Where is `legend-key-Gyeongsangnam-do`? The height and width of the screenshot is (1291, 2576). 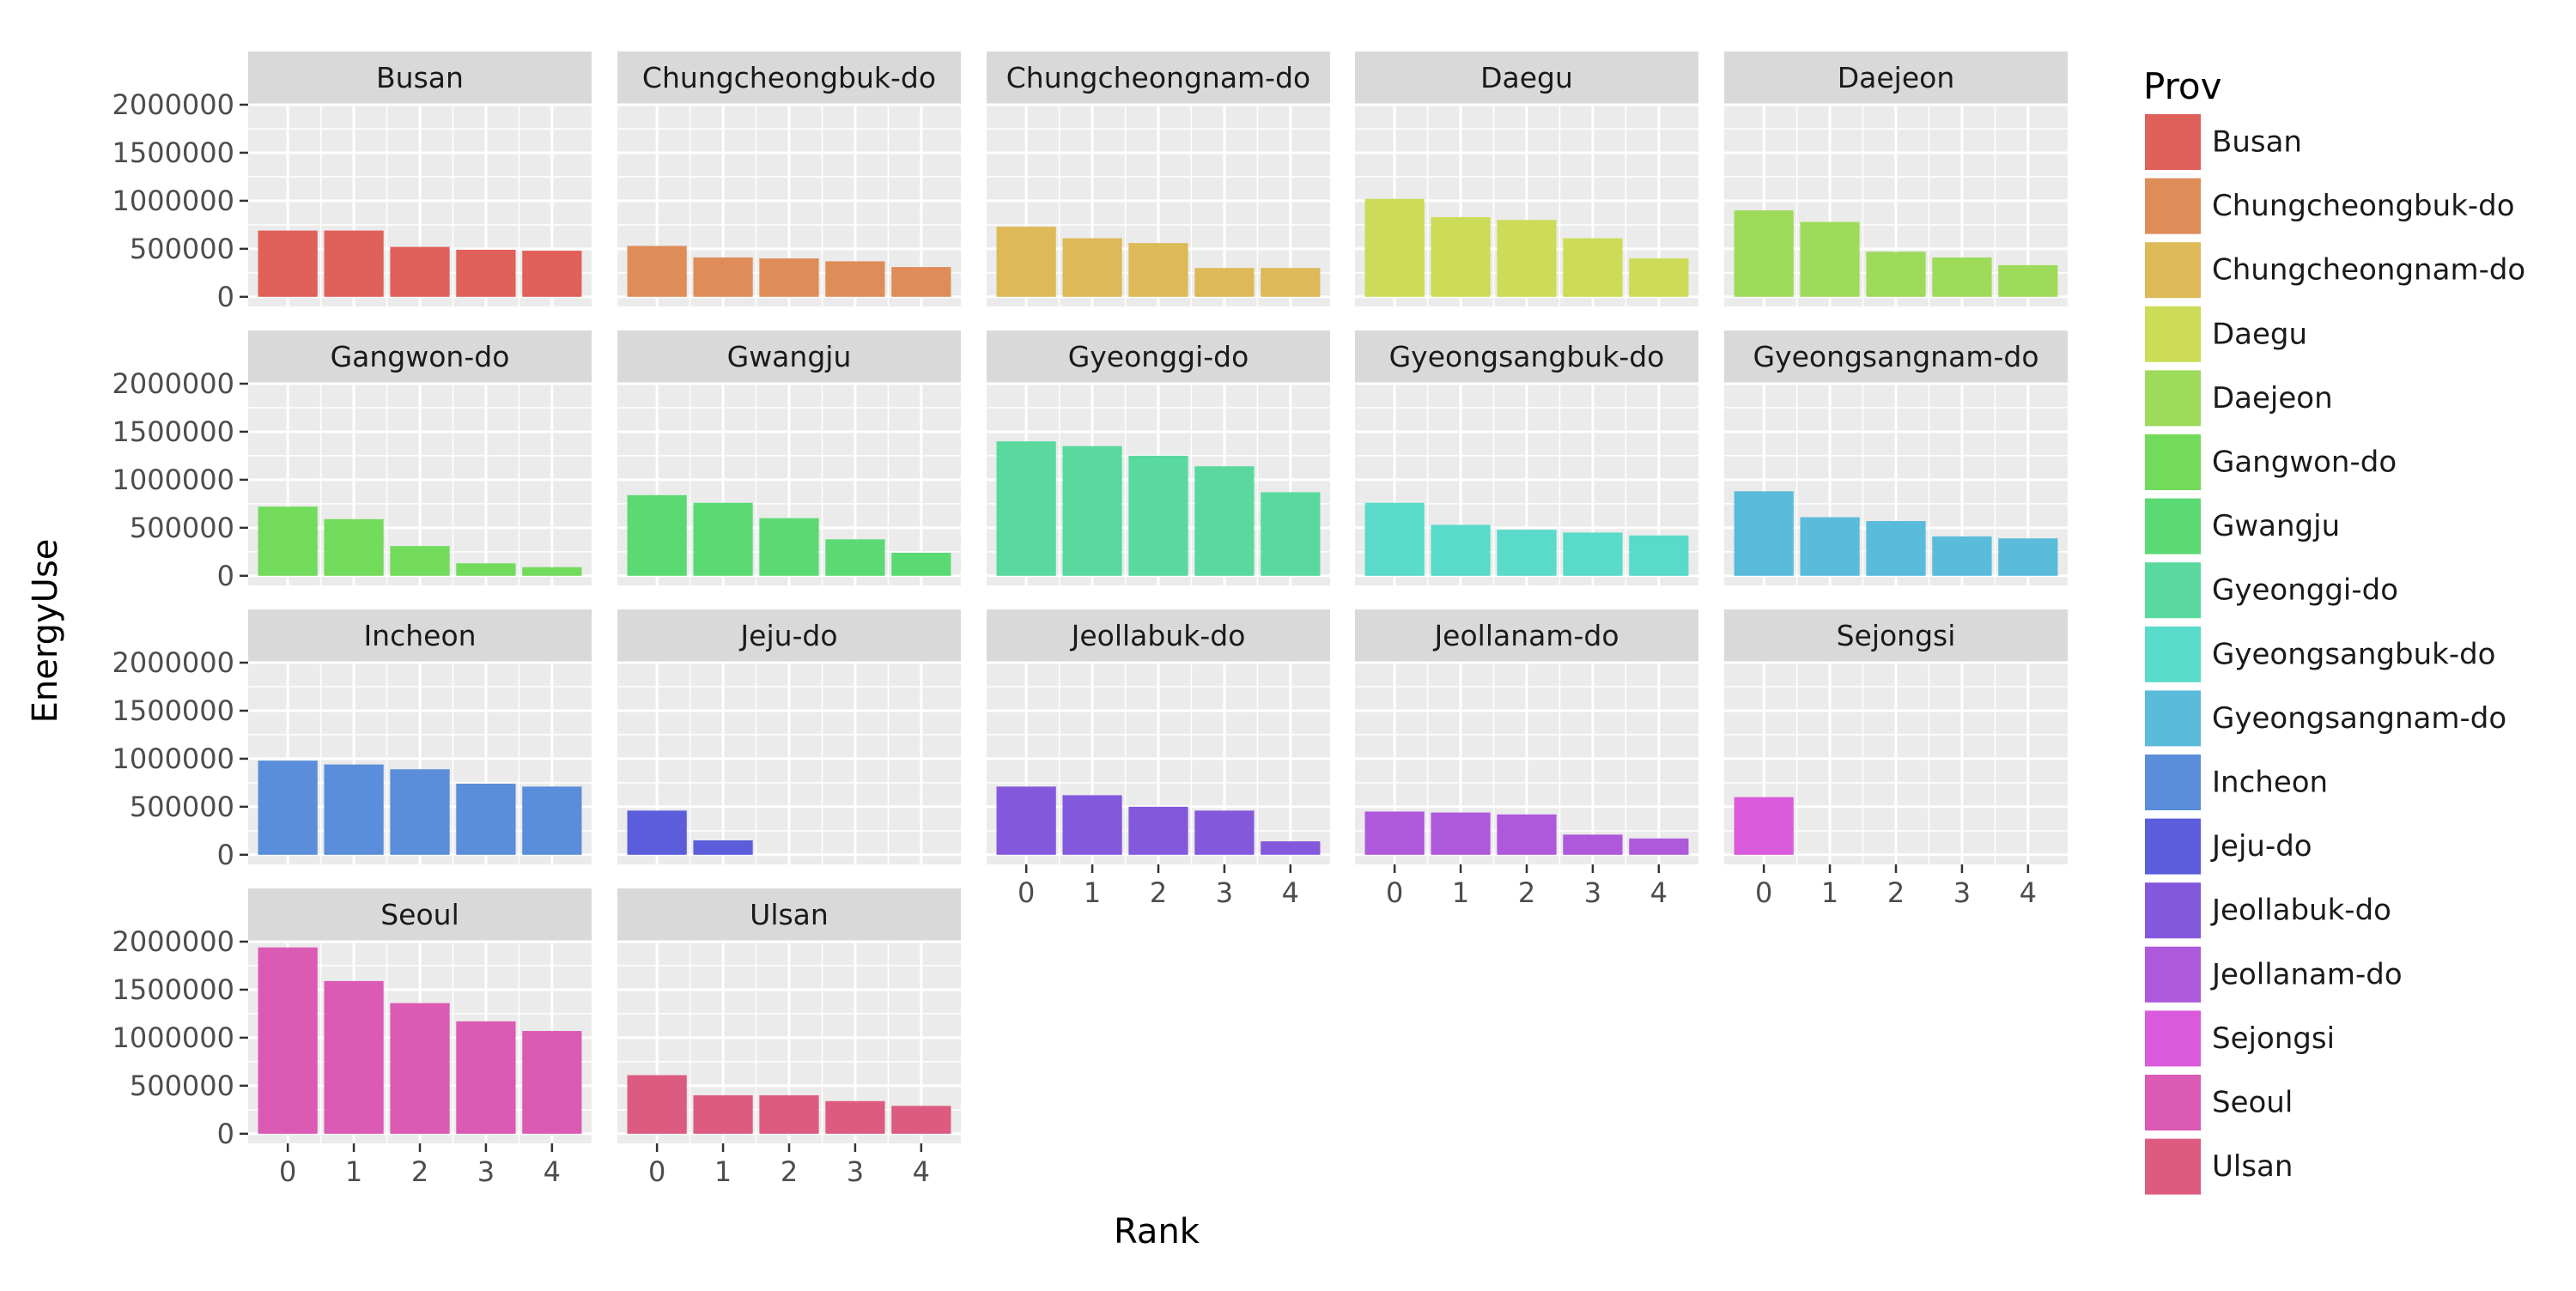 legend-key-Gyeongsangnam-do is located at coordinates (2173, 719).